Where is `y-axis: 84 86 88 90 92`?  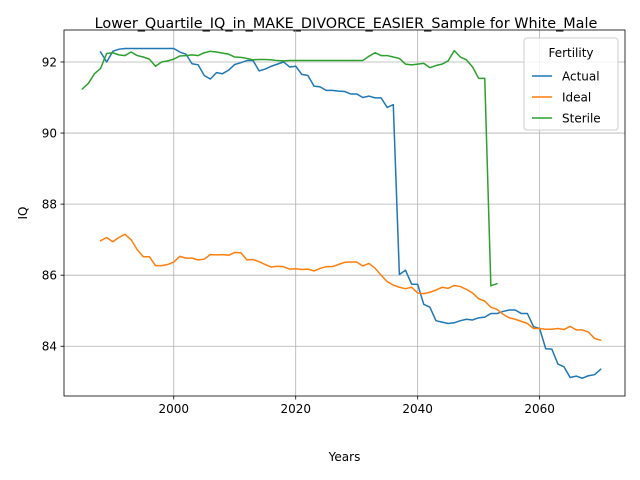
y-axis: 84 86 88 90 92 is located at coordinates (53, 204).